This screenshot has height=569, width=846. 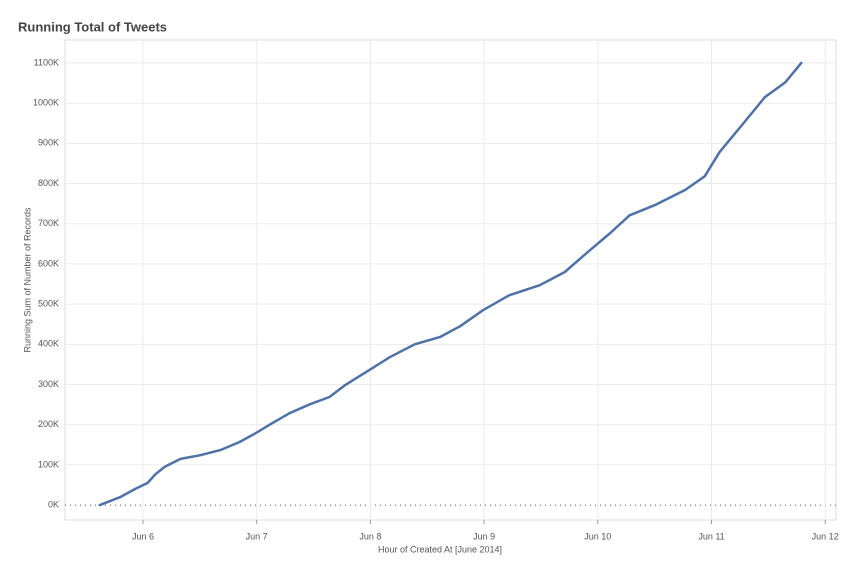 What do you see at coordinates (48, 464) in the screenshot?
I see `y-tick-label: 100K` at bounding box center [48, 464].